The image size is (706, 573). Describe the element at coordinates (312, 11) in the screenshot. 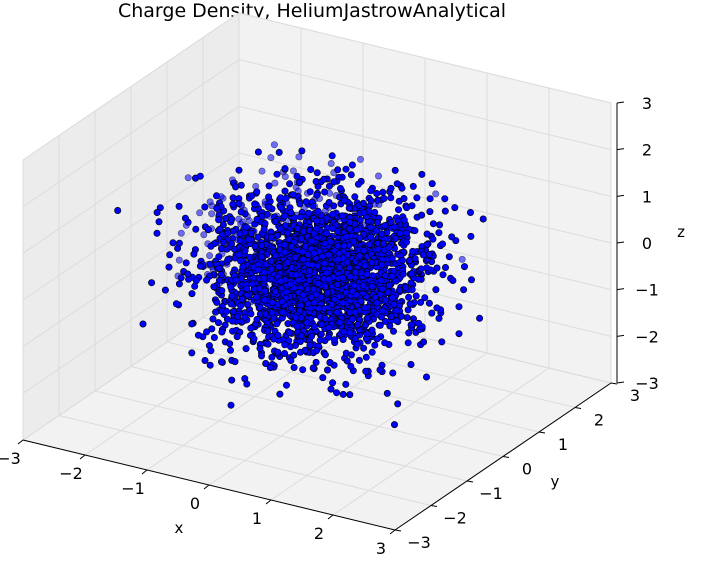

I see `chart-title: Charge Density, HeliumJastrowAnalytical` at that location.